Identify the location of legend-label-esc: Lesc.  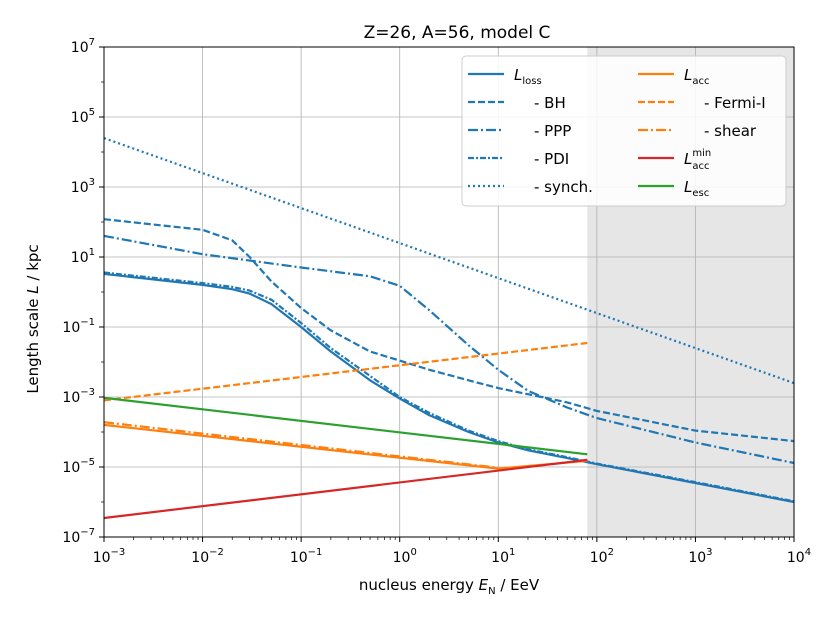
(696, 188).